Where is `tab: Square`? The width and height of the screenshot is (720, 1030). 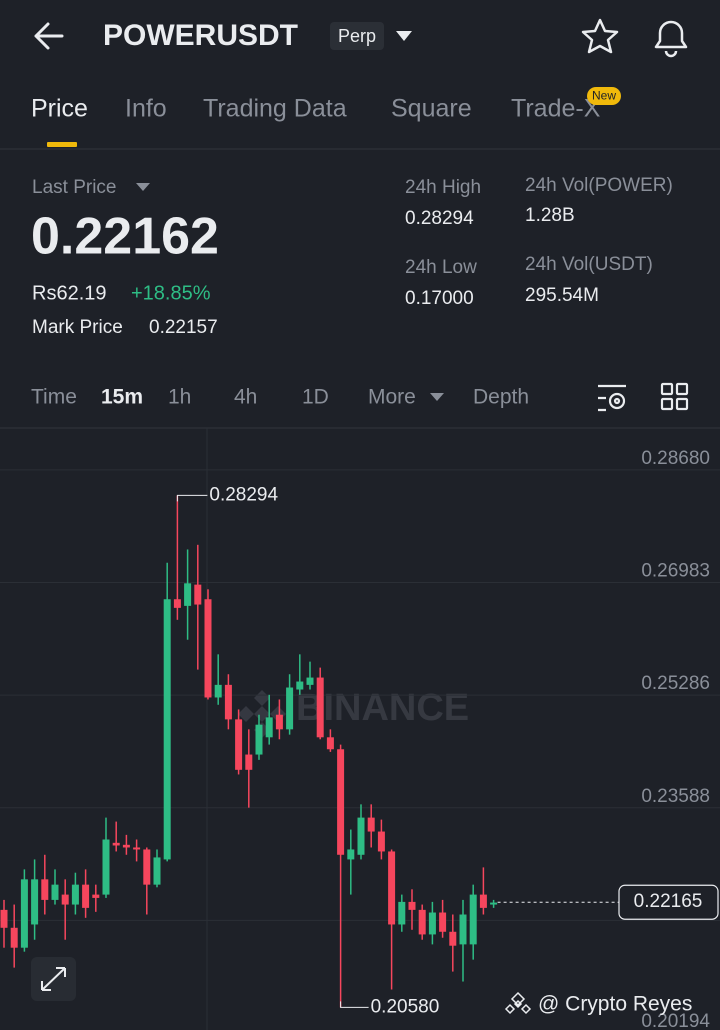 tab: Square is located at coordinates (431, 109).